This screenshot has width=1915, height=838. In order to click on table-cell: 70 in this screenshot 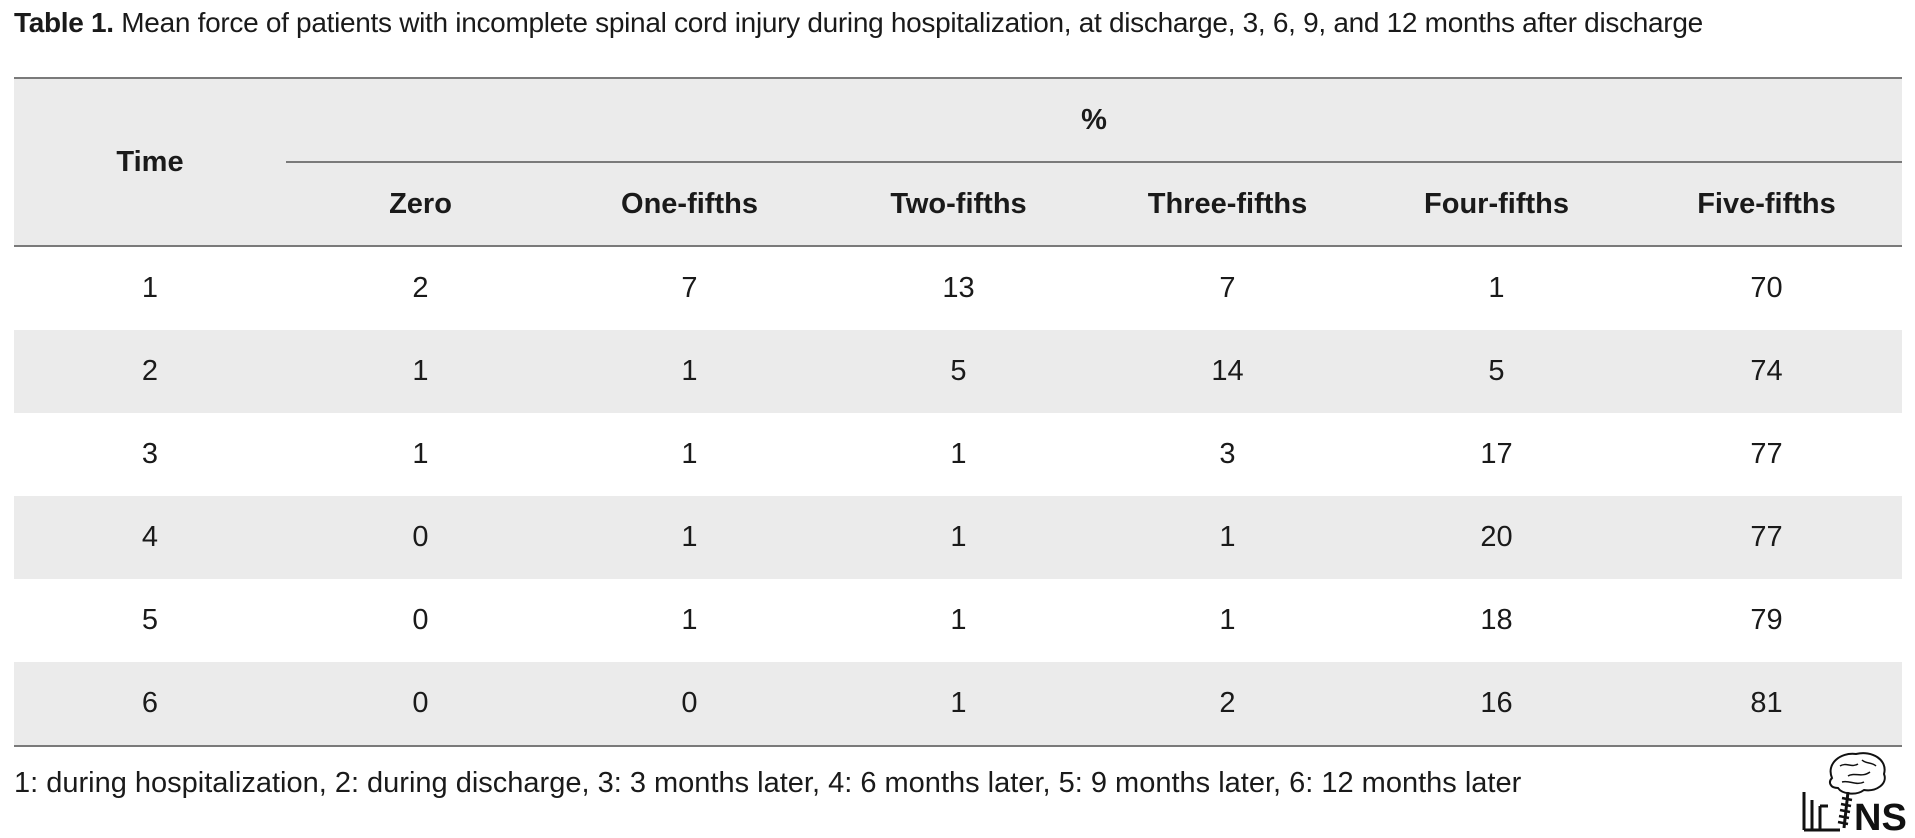, I will do `click(1766, 288)`.